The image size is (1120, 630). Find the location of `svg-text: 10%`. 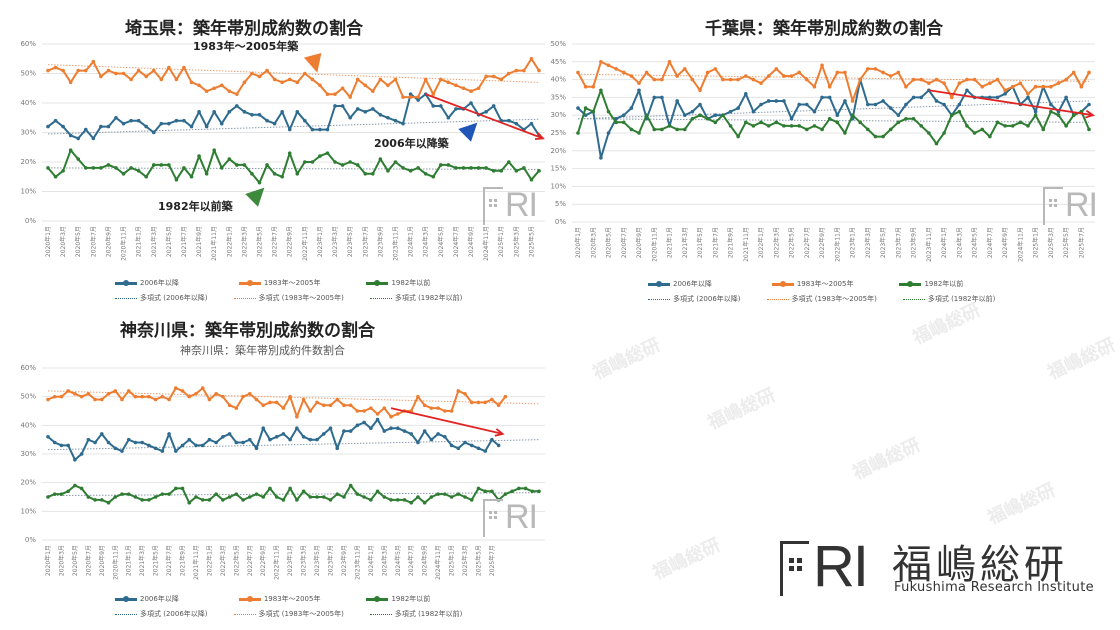

svg-text: 10% is located at coordinates (28, 511).